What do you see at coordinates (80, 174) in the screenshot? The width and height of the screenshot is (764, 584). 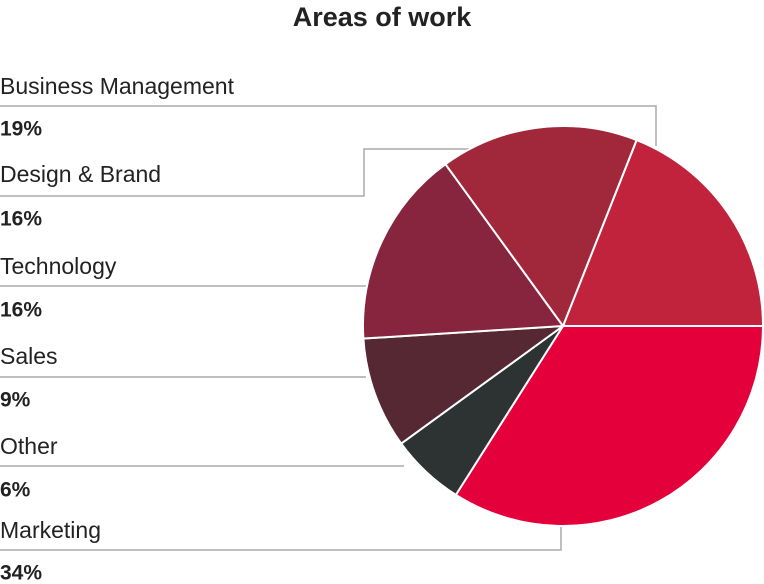 I see `category-label: Design & Brand` at bounding box center [80, 174].